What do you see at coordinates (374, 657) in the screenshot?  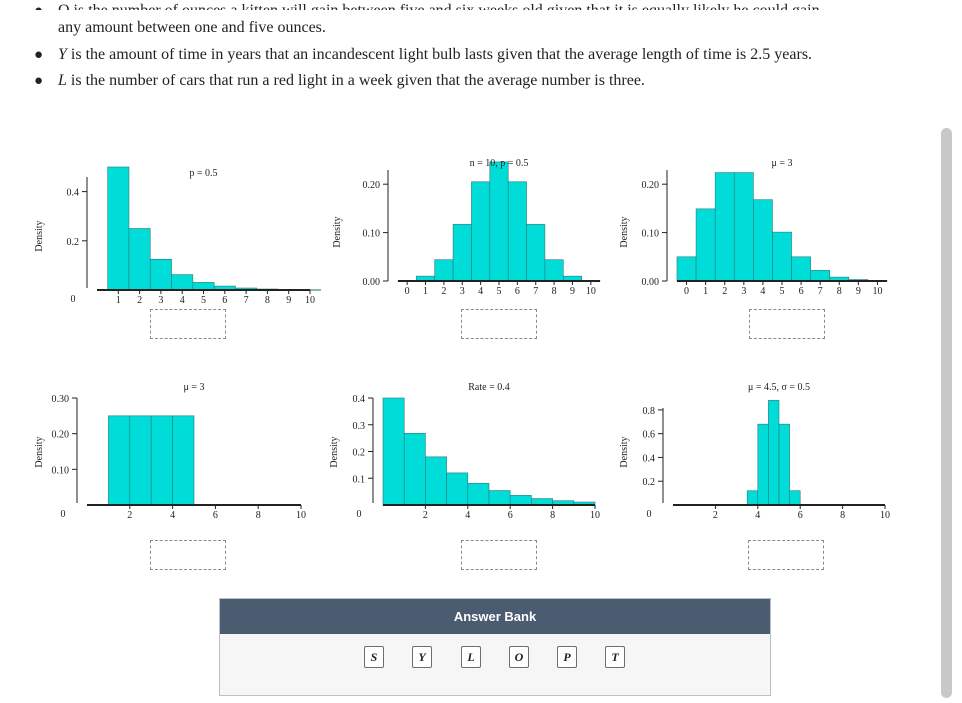 I see `token-s: S` at bounding box center [374, 657].